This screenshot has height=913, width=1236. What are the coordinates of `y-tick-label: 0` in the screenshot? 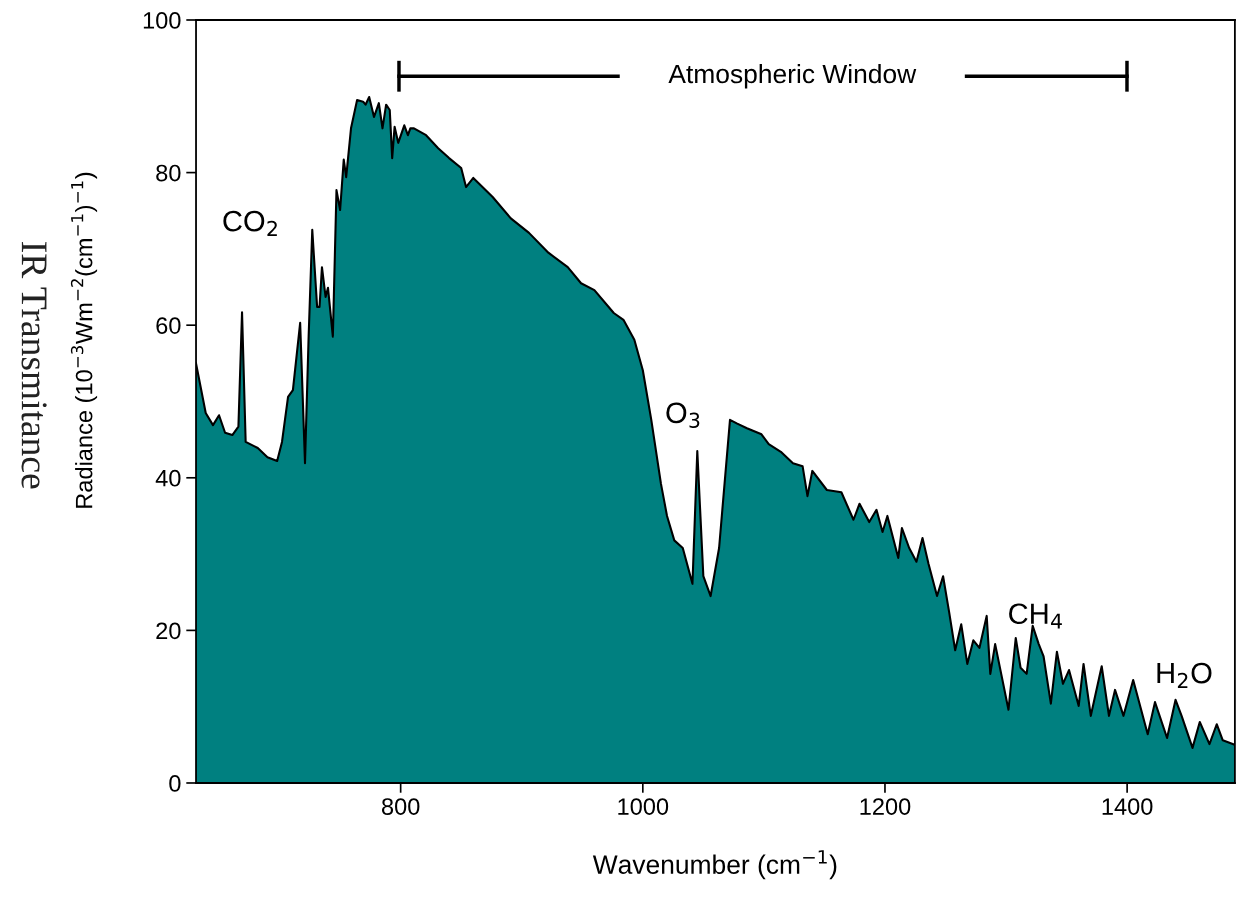 It's located at (175, 783).